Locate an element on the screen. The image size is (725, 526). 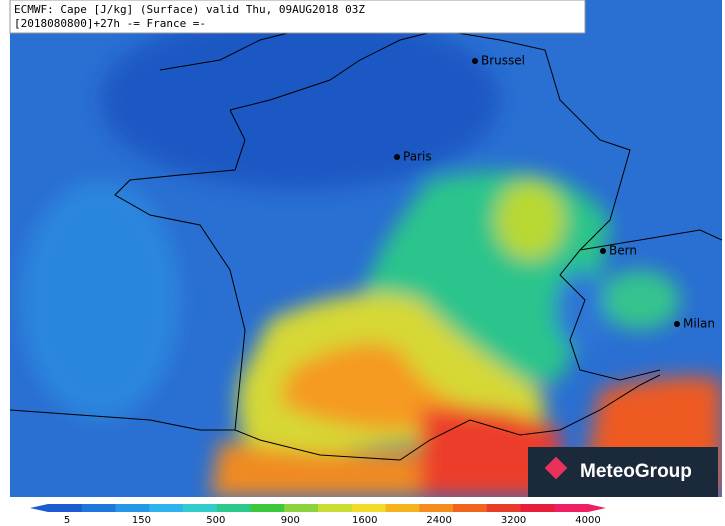
city-label: Bern is located at coordinates (623, 251).